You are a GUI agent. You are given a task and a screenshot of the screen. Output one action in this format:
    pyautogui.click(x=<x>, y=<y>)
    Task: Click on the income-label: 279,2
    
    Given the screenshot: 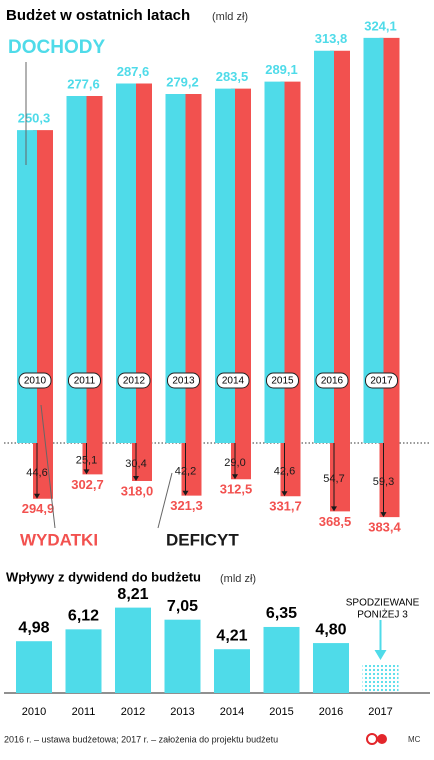 What is the action you would take?
    pyautogui.click(x=182, y=81)
    